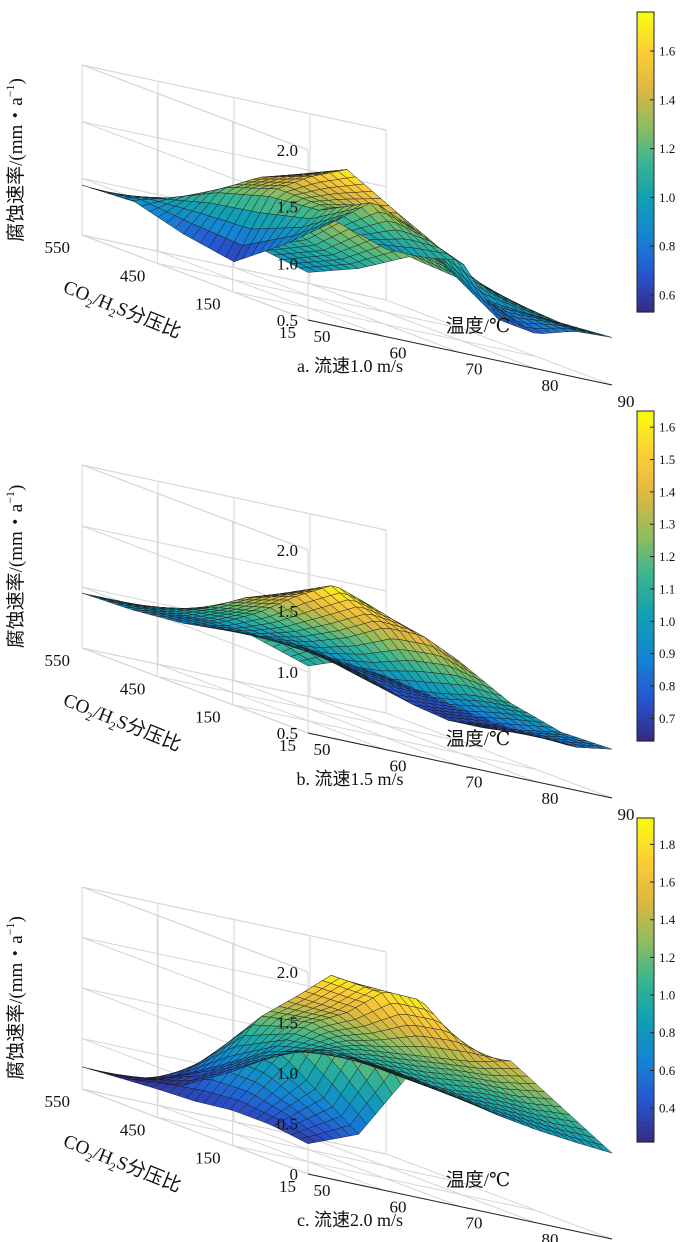 The image size is (700, 1242). Describe the element at coordinates (386, 248) in the screenshot. I see `surface-patch` at that location.